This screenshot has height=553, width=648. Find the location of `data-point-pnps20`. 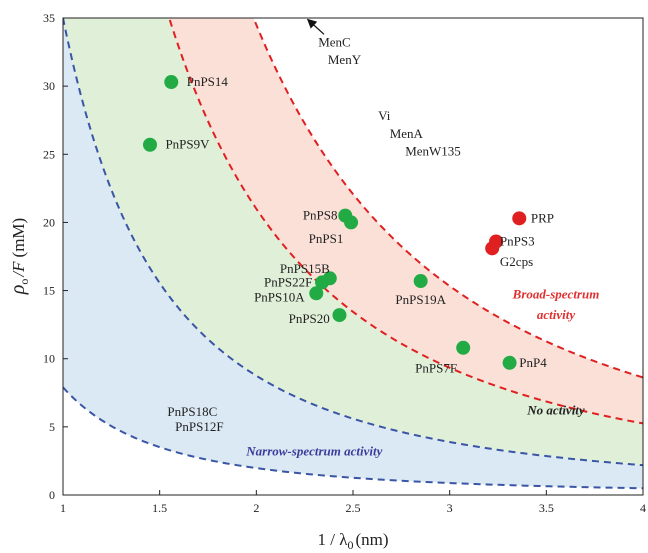

data-point-pnps20 is located at coordinates (339, 315).